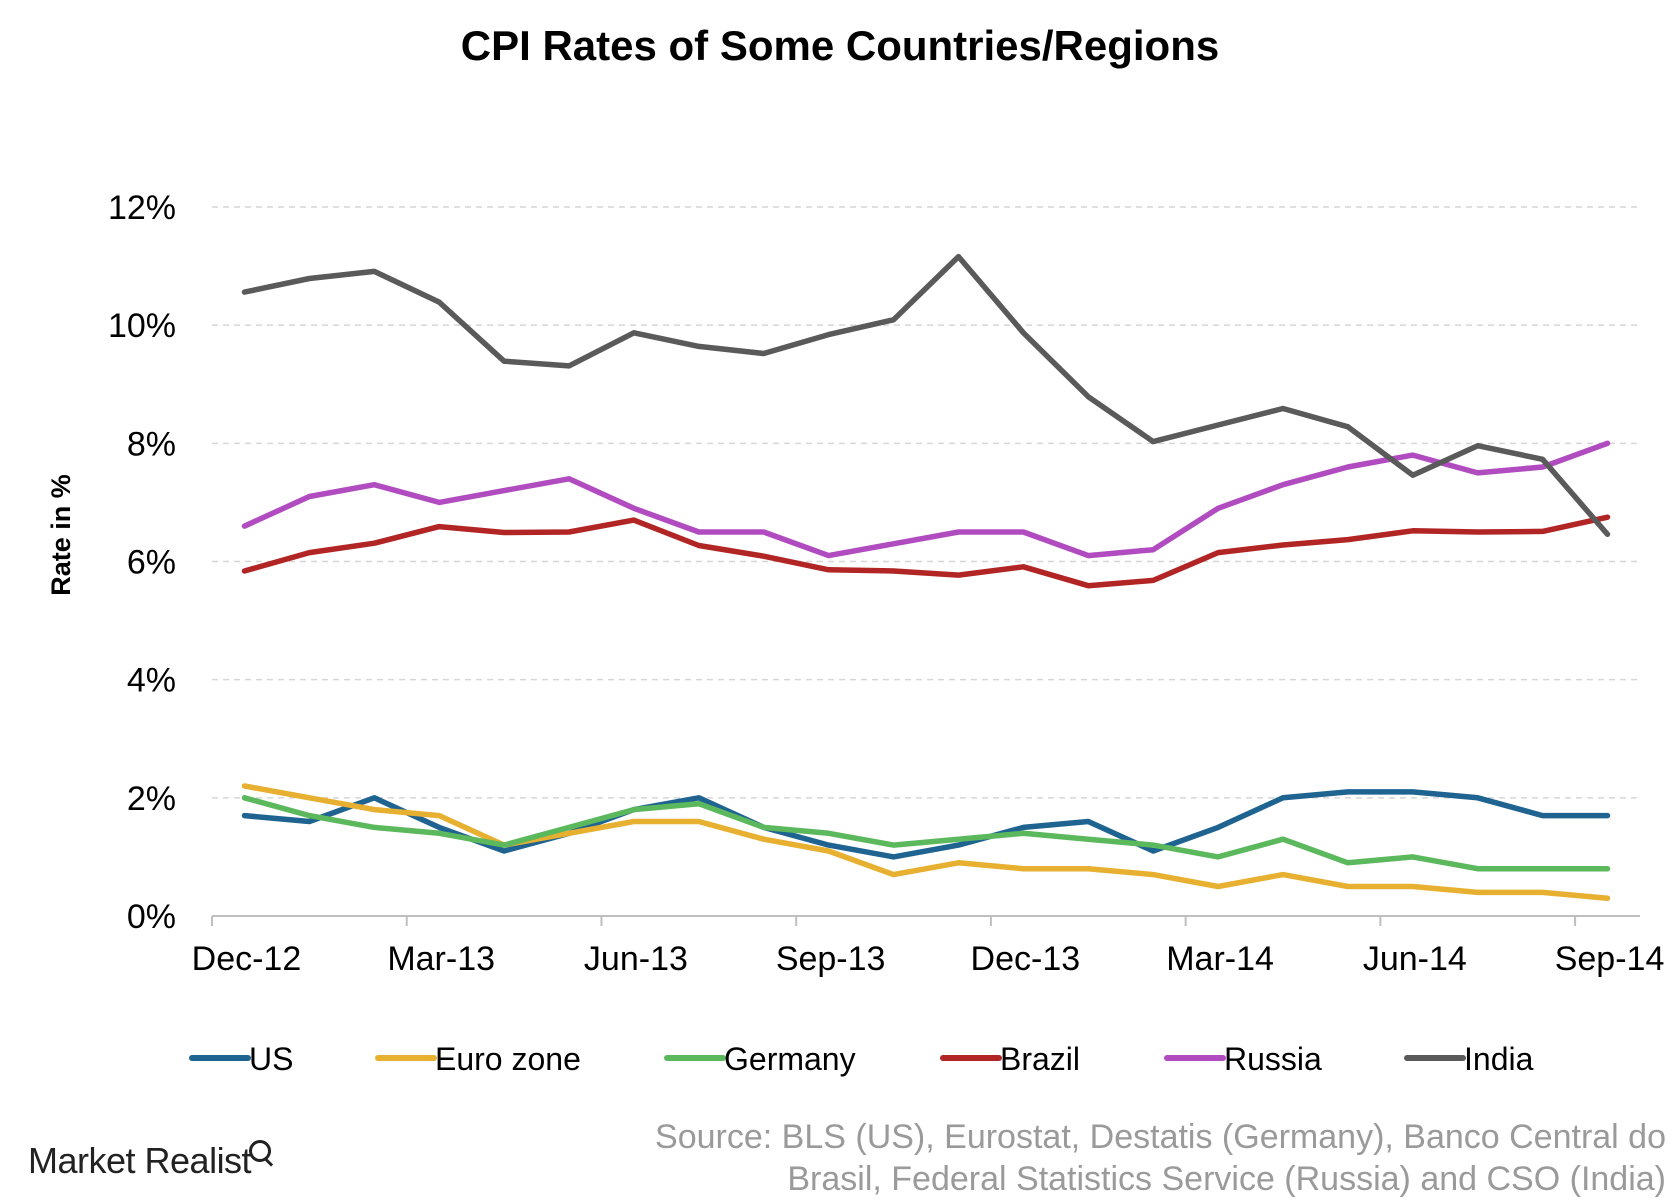 This screenshot has height=1200, width=1680. What do you see at coordinates (1220, 959) in the screenshot?
I see `x-tick-label: Mar-14` at bounding box center [1220, 959].